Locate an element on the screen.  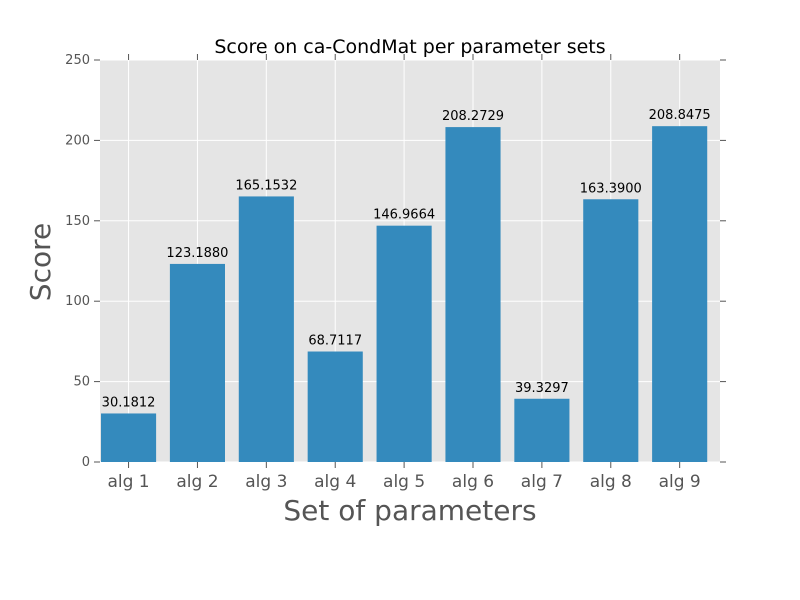
x-tick-label: alg 9 is located at coordinates (680, 482).